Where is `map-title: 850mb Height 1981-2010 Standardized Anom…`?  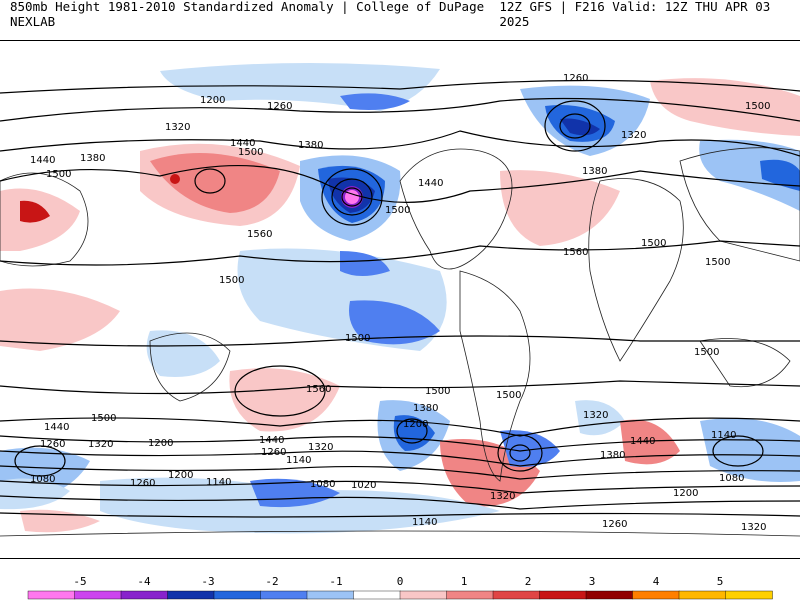 map-title: 850mb Height 1981-2010 Standardized Anom… is located at coordinates (247, 14).